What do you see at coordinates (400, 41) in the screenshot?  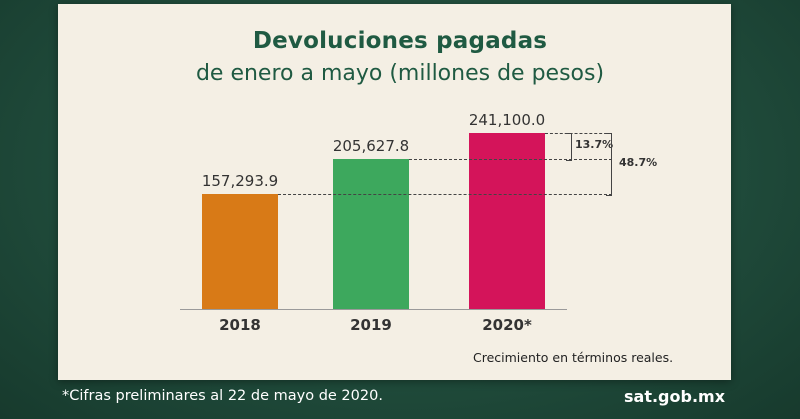 I see `chart-title: Devoluciones pagadas` at bounding box center [400, 41].